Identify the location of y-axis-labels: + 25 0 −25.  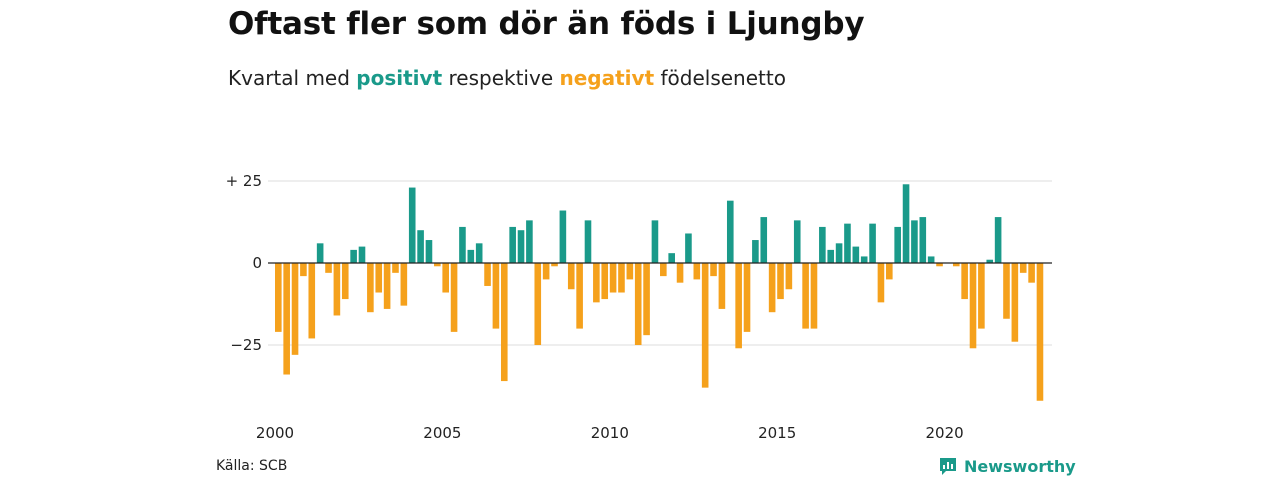
(244, 263).